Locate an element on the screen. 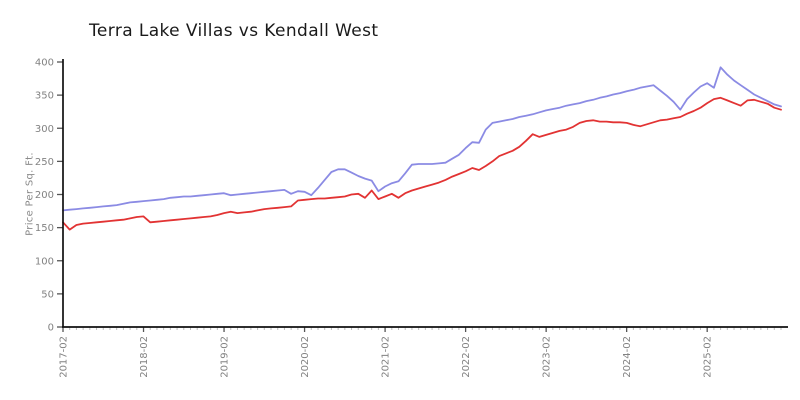 This screenshot has width=800, height=400. y-tick-label: 300 is located at coordinates (44, 129).